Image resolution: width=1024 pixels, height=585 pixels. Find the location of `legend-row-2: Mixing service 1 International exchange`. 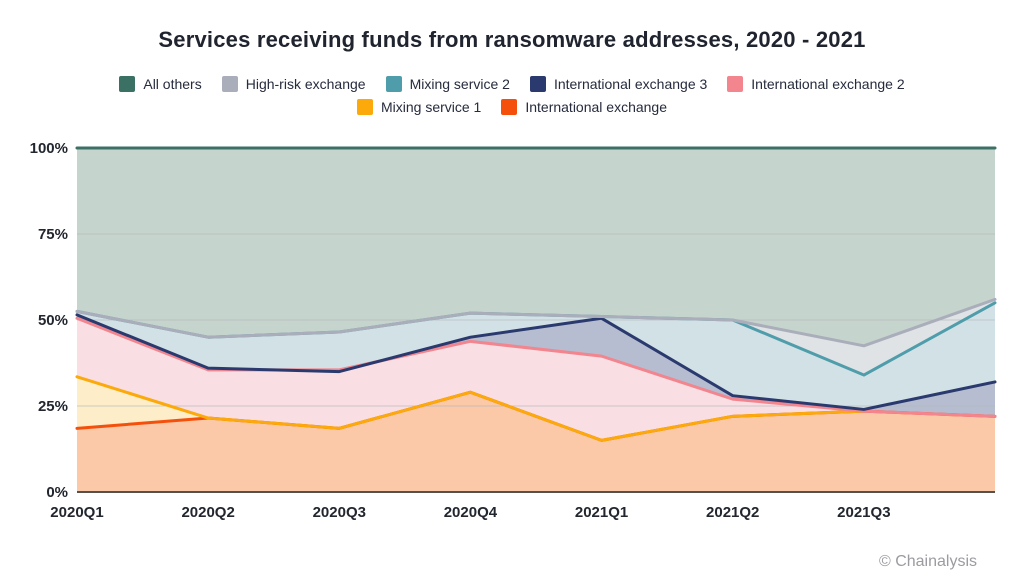

legend-row-2: Mixing service 1 International exchange is located at coordinates (511, 107).